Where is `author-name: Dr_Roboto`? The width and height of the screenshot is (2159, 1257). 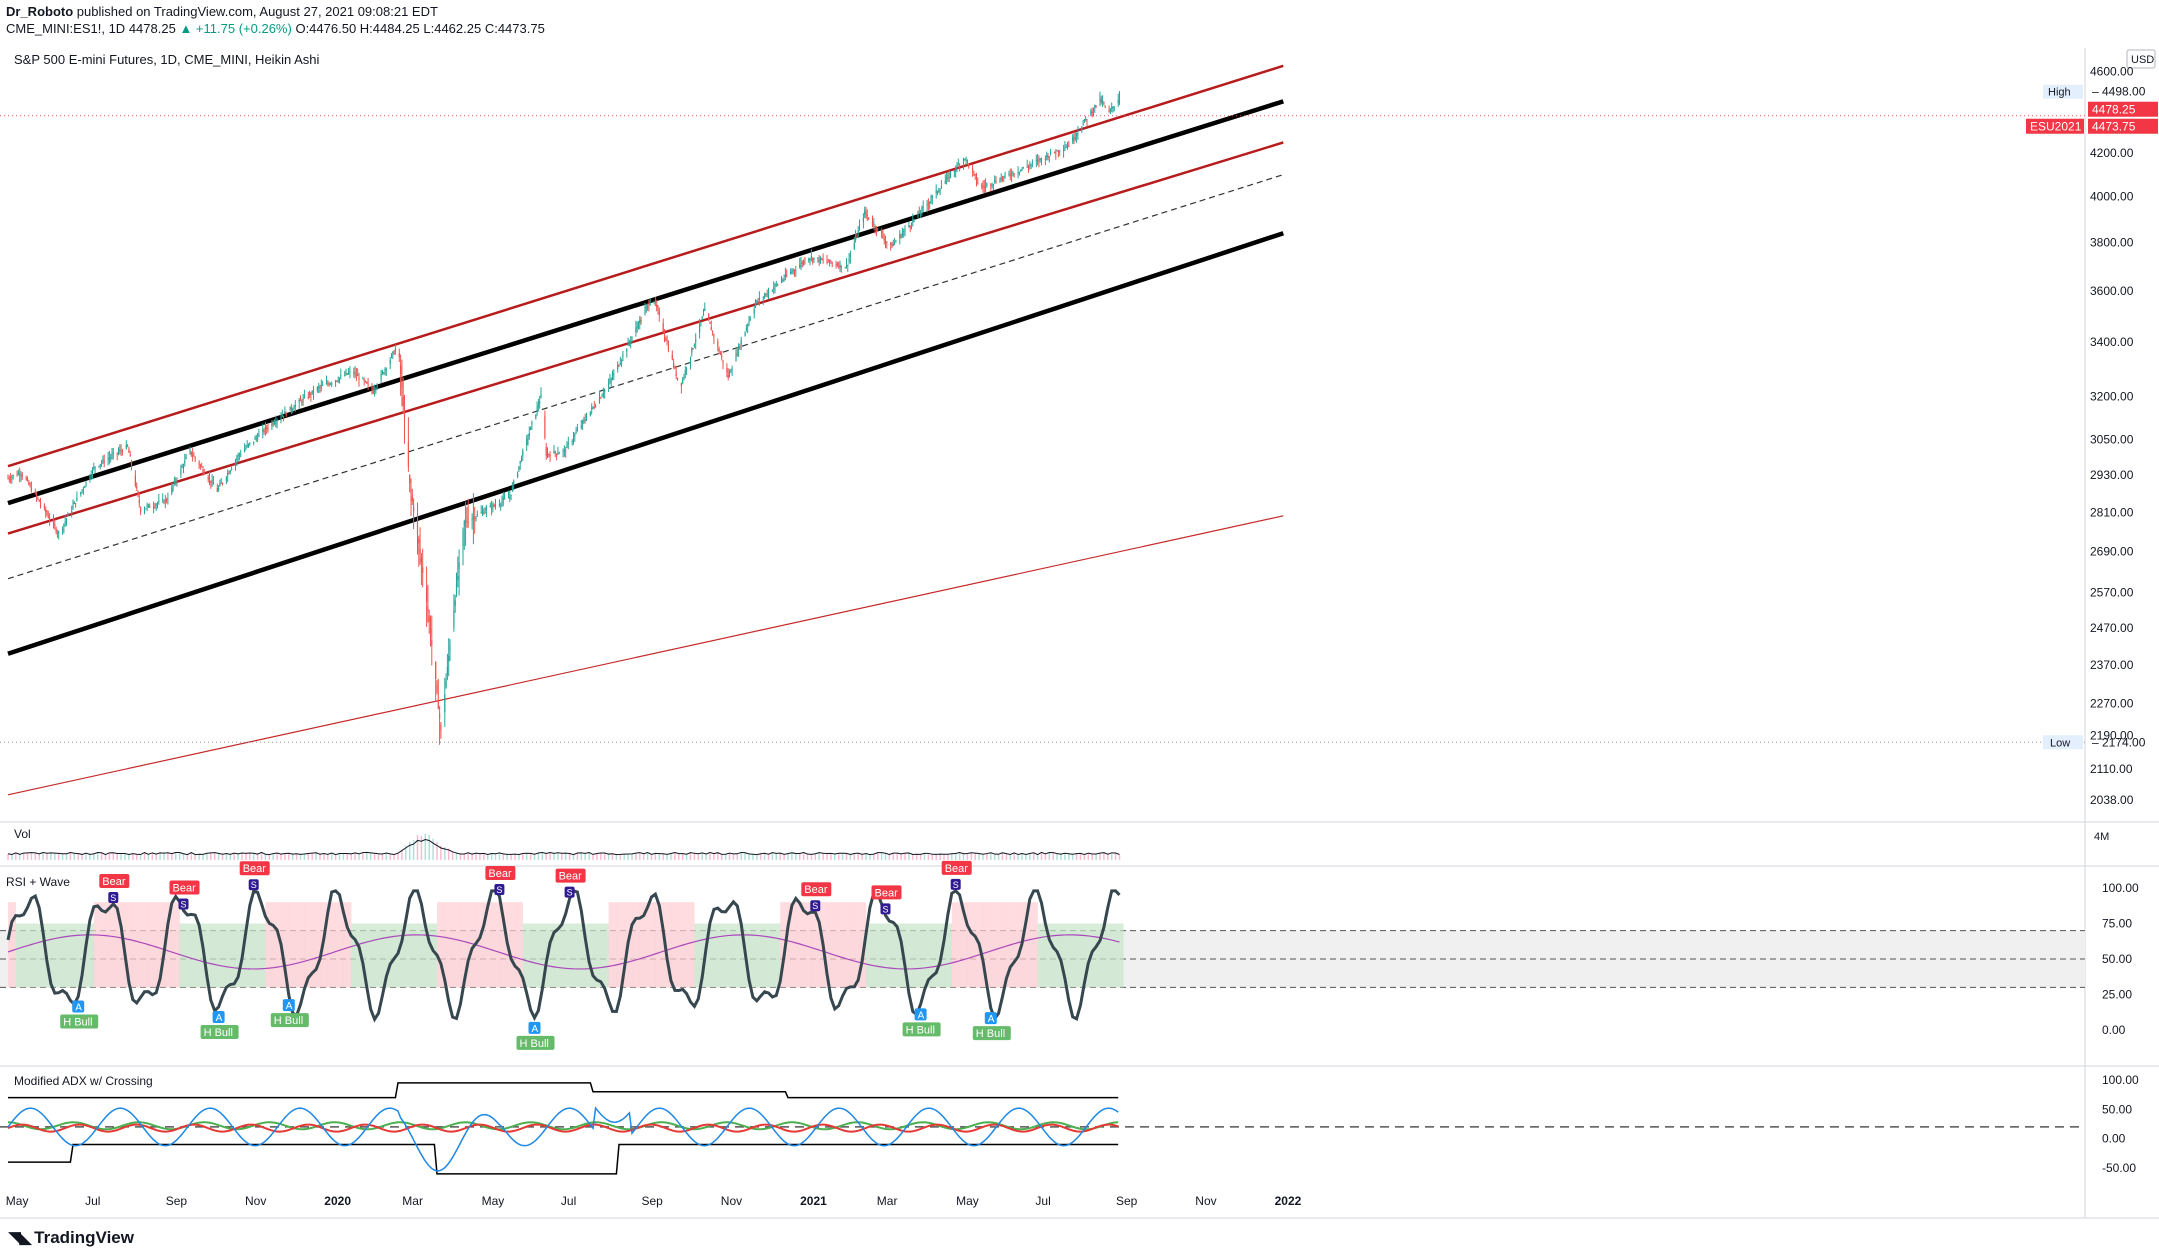 author-name: Dr_Roboto is located at coordinates (40, 11).